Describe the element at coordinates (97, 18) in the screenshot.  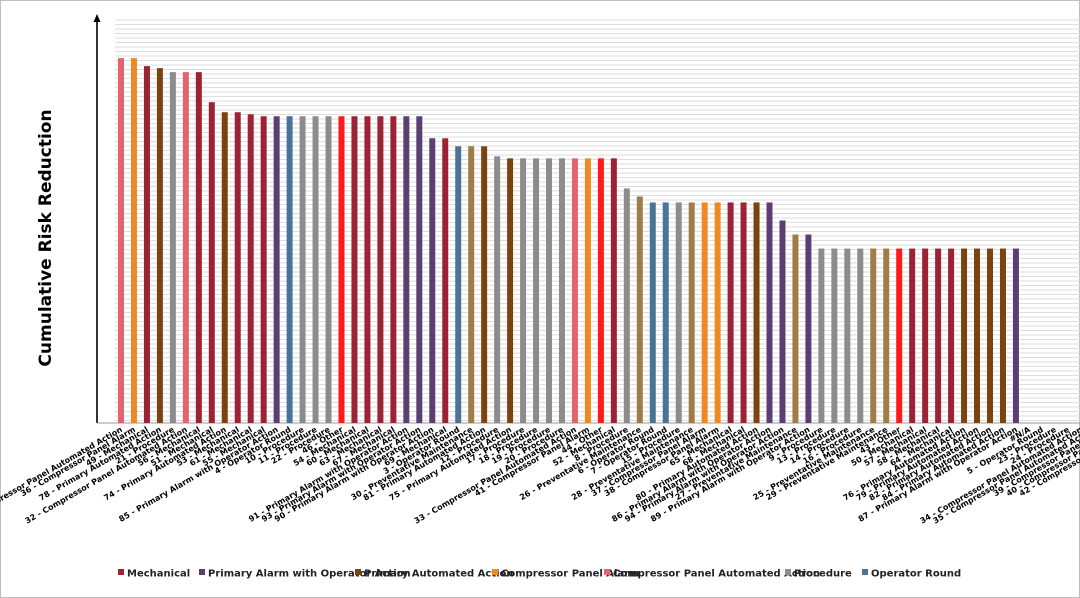
I see `y-axis-arrow` at that location.